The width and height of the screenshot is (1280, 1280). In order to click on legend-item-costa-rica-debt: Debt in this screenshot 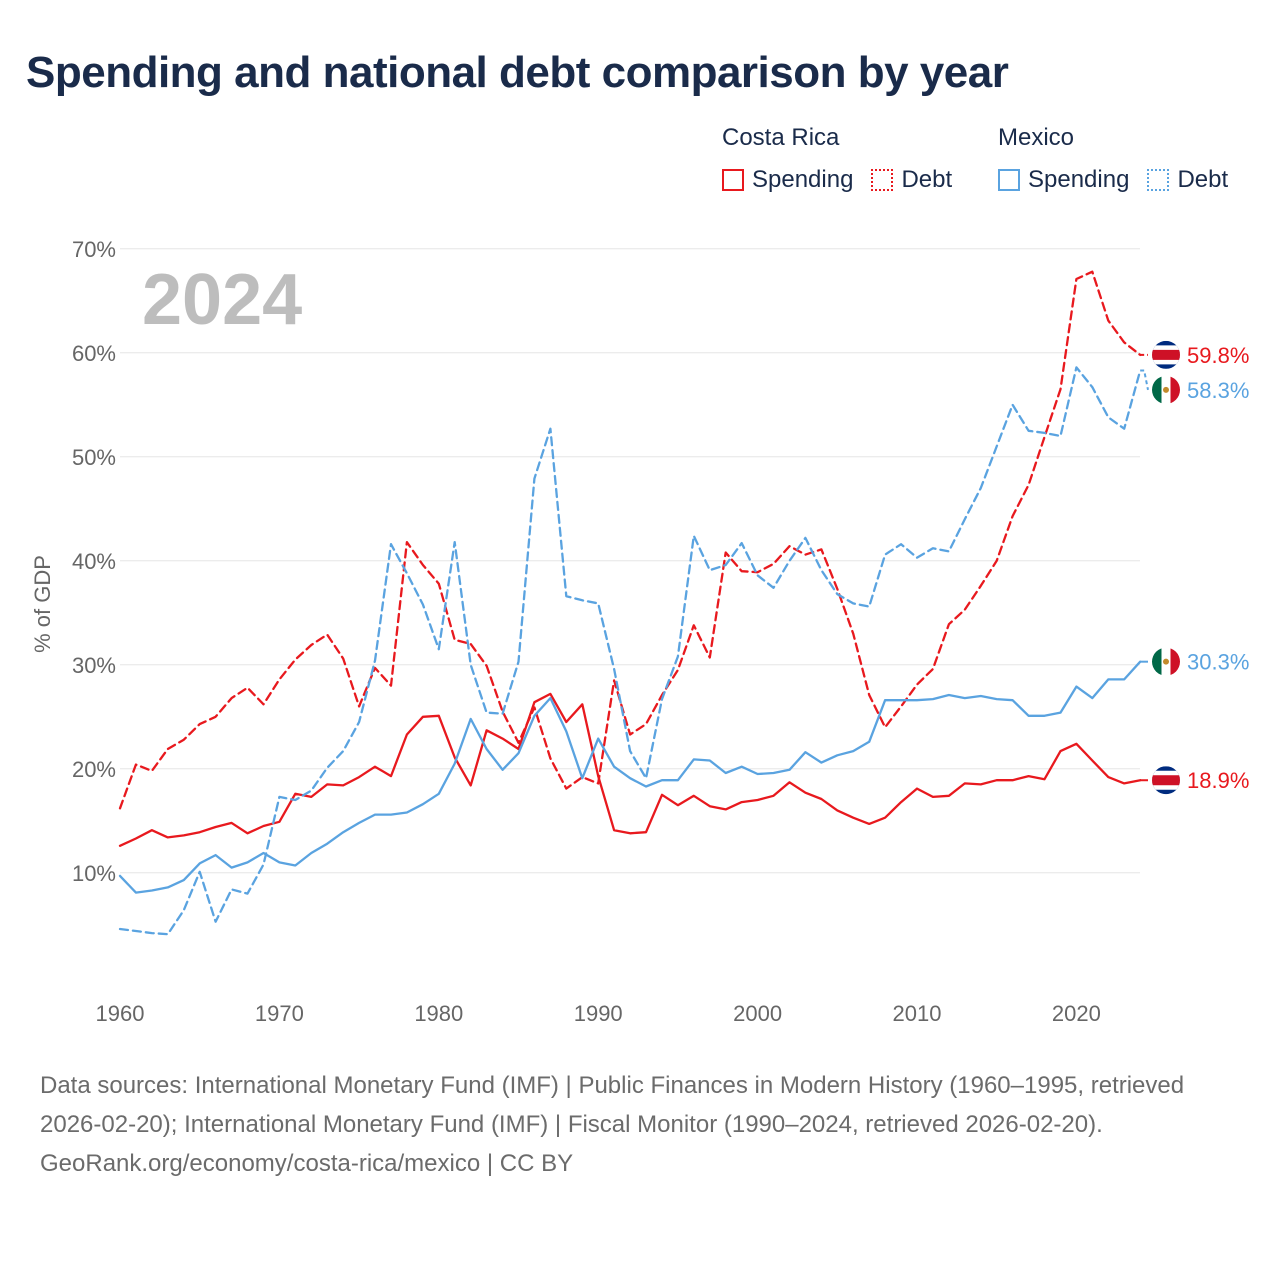, I will do `click(911, 180)`.